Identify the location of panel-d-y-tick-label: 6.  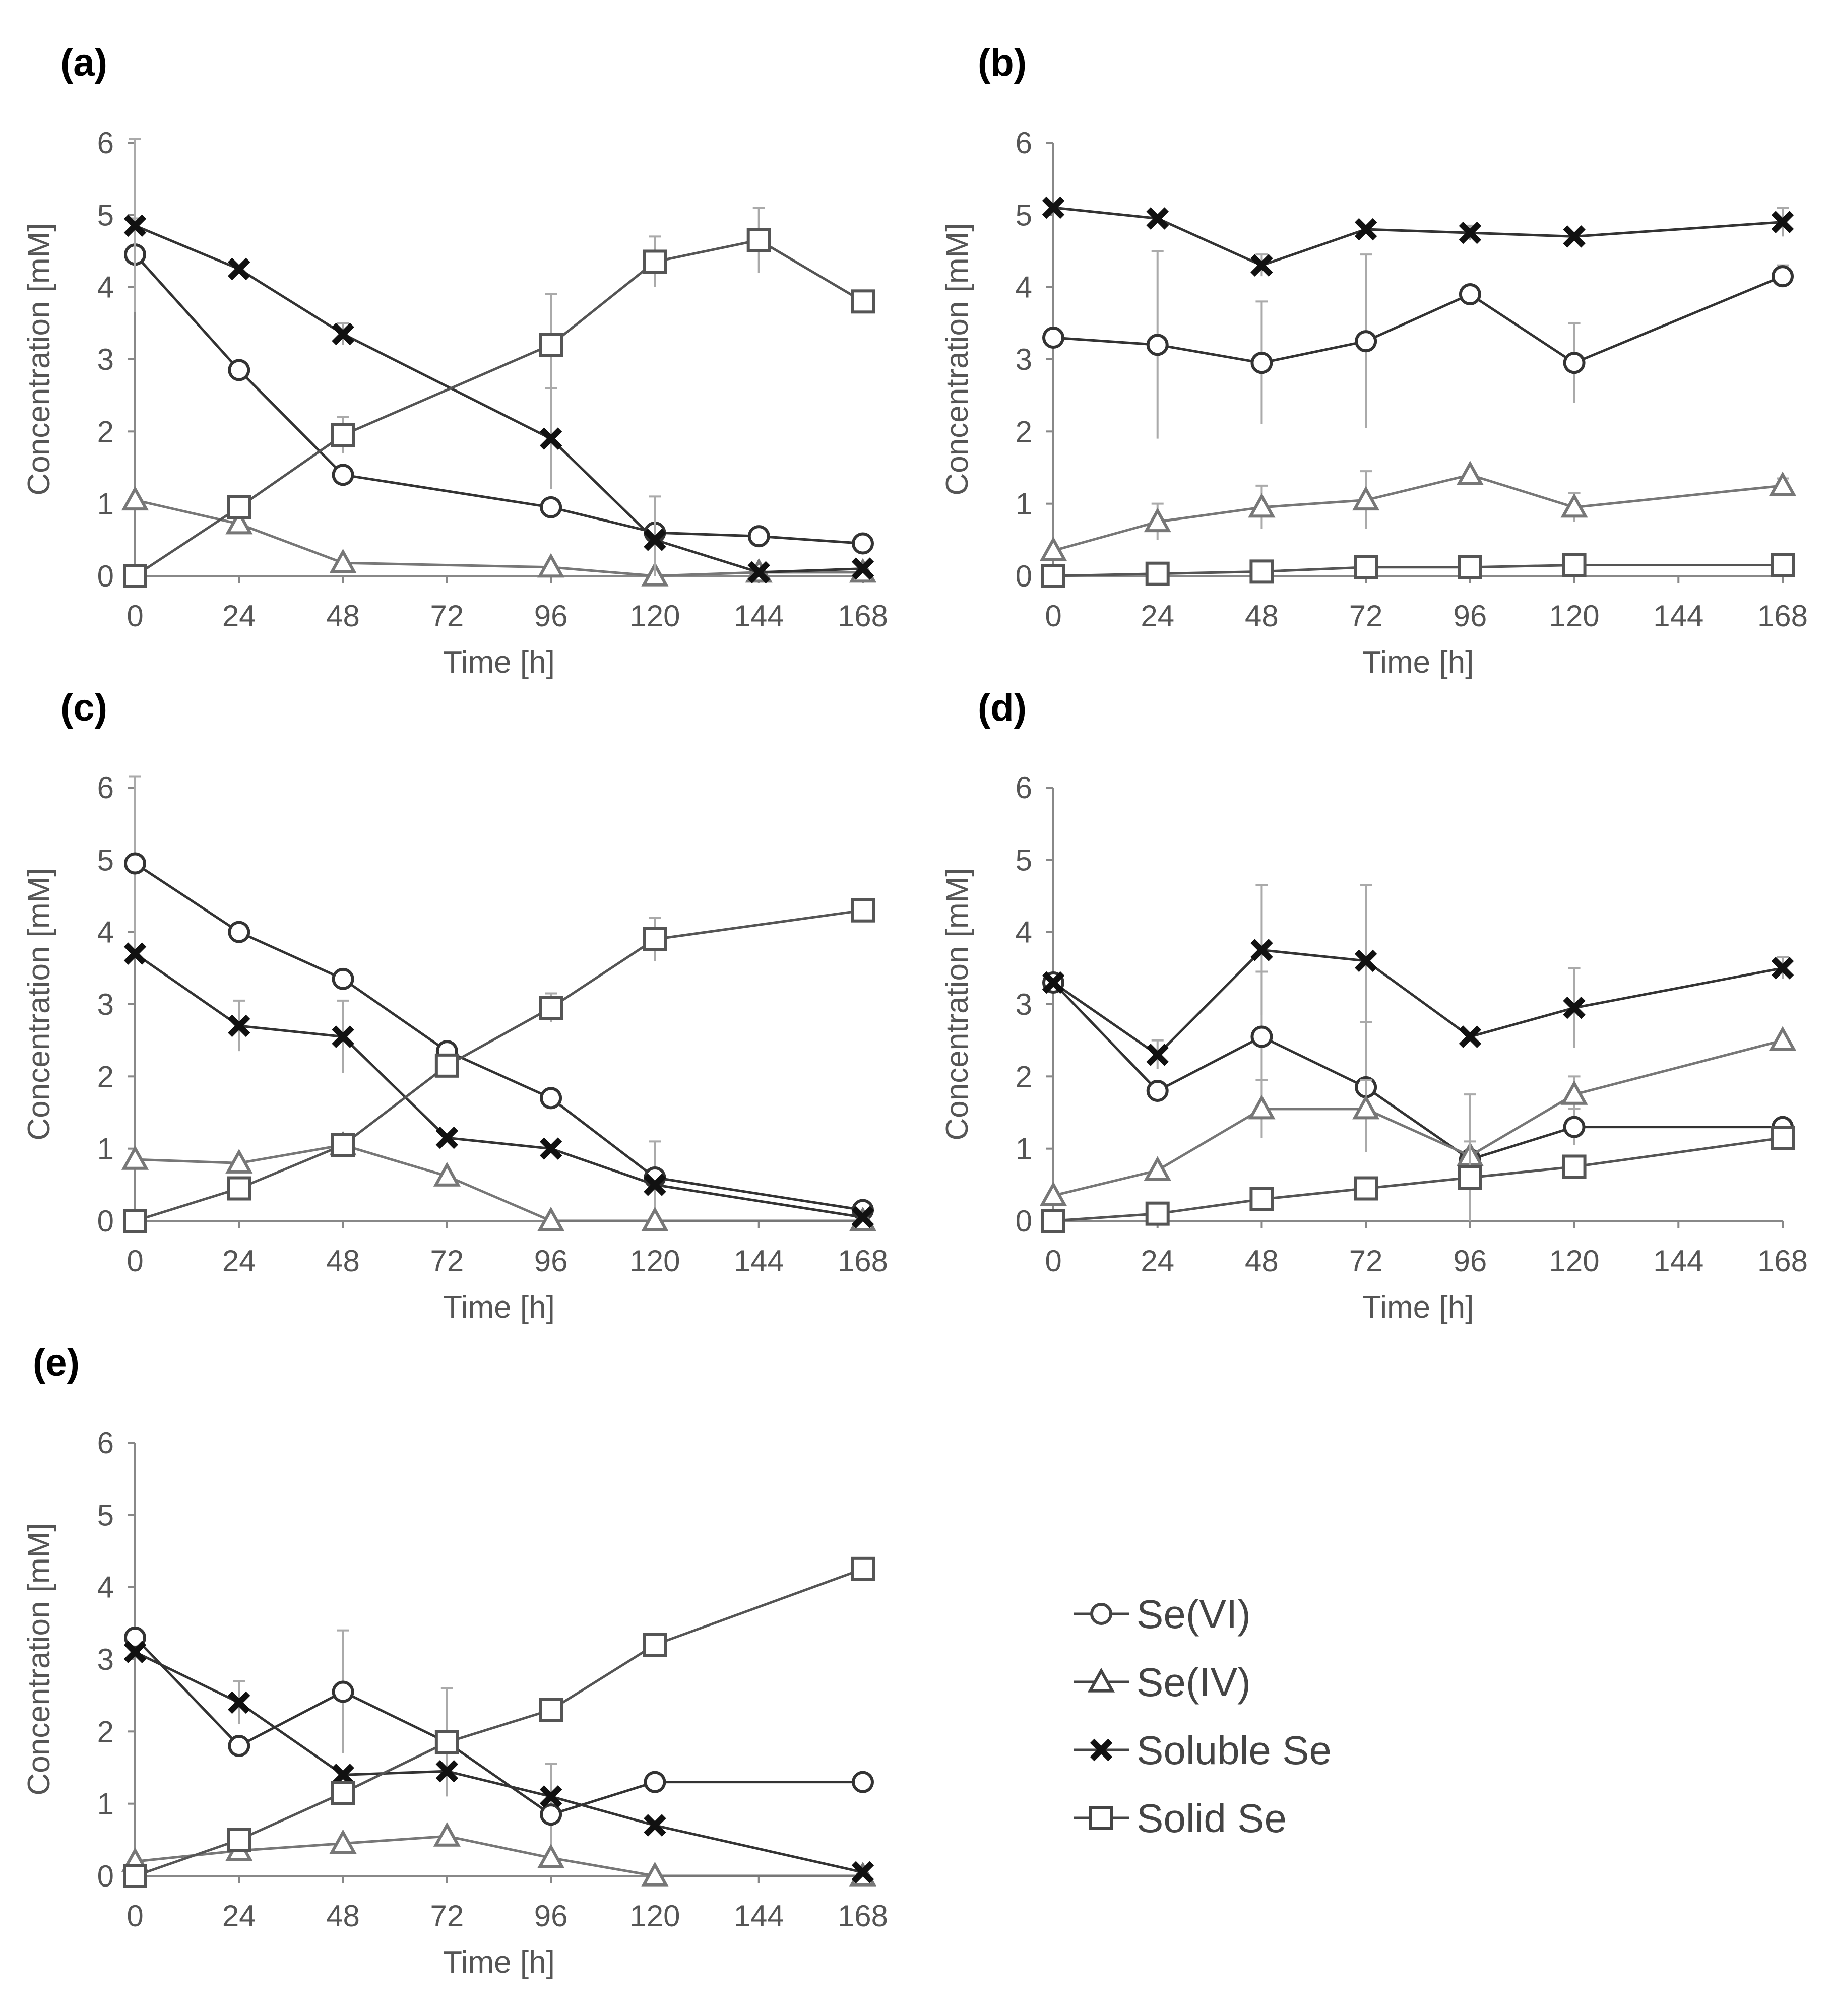
(1024, 788).